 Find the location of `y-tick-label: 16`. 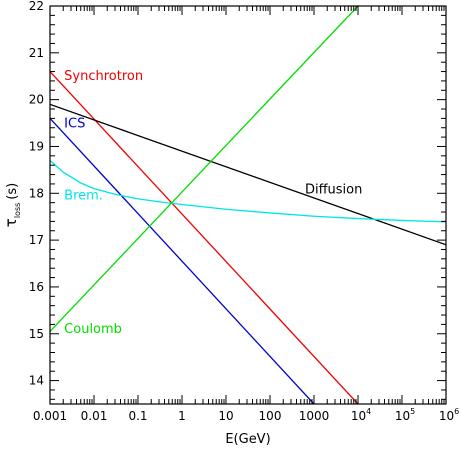

y-tick-label: 16 is located at coordinates (36, 287).